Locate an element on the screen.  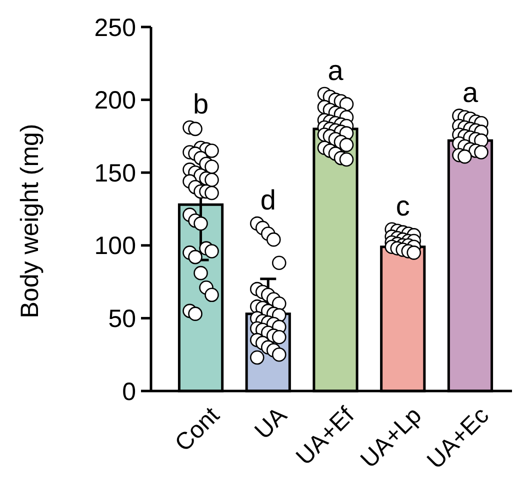
y-tick-label: 100 is located at coordinates (115, 246).